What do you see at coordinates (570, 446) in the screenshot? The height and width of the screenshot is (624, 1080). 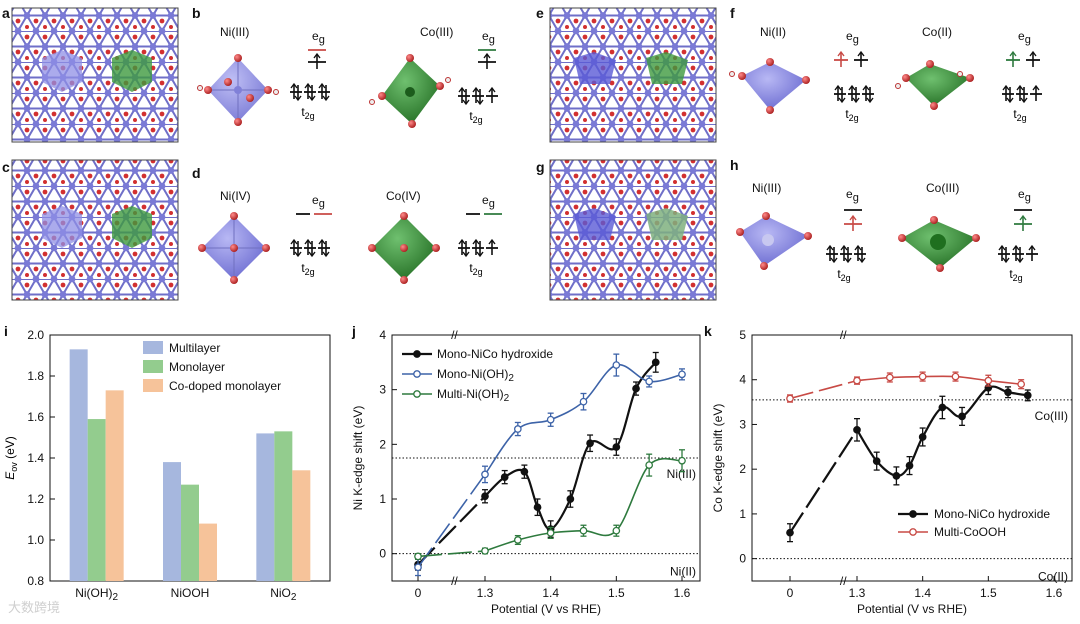 I see `series-line` at bounding box center [570, 446].